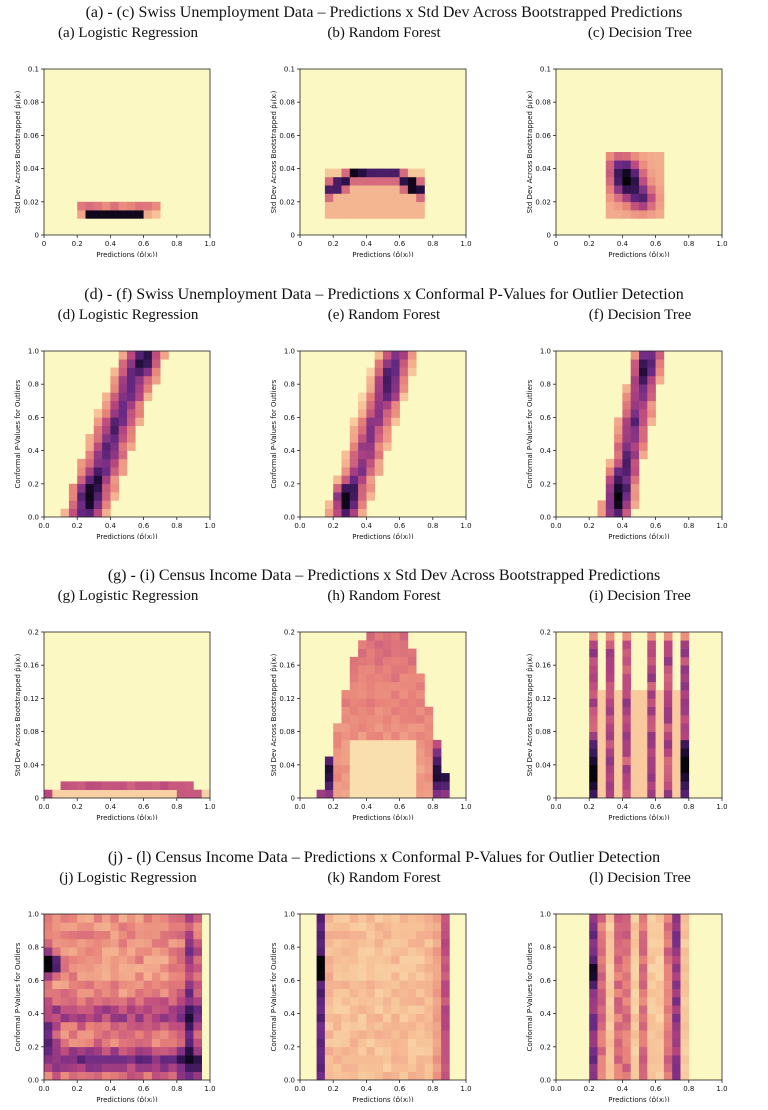 The height and width of the screenshot is (1110, 768). I want to click on panel-title: (a) Logistic Regression, so click(128, 33).